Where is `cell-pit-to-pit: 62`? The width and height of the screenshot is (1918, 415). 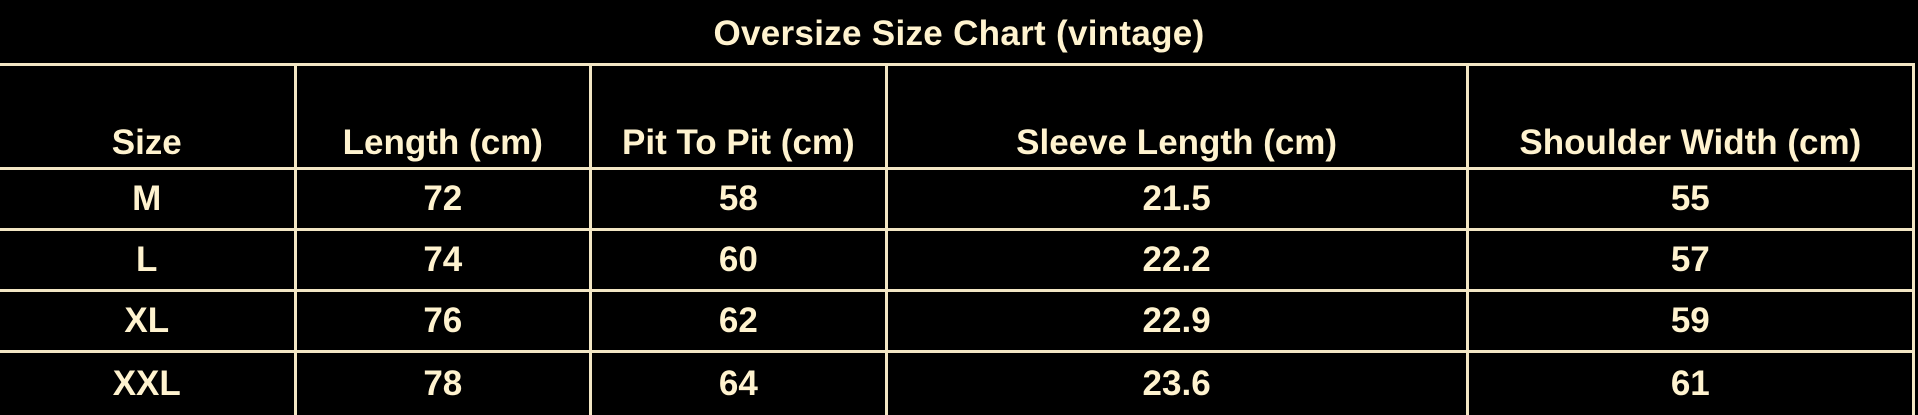 cell-pit-to-pit: 62 is located at coordinates (739, 321).